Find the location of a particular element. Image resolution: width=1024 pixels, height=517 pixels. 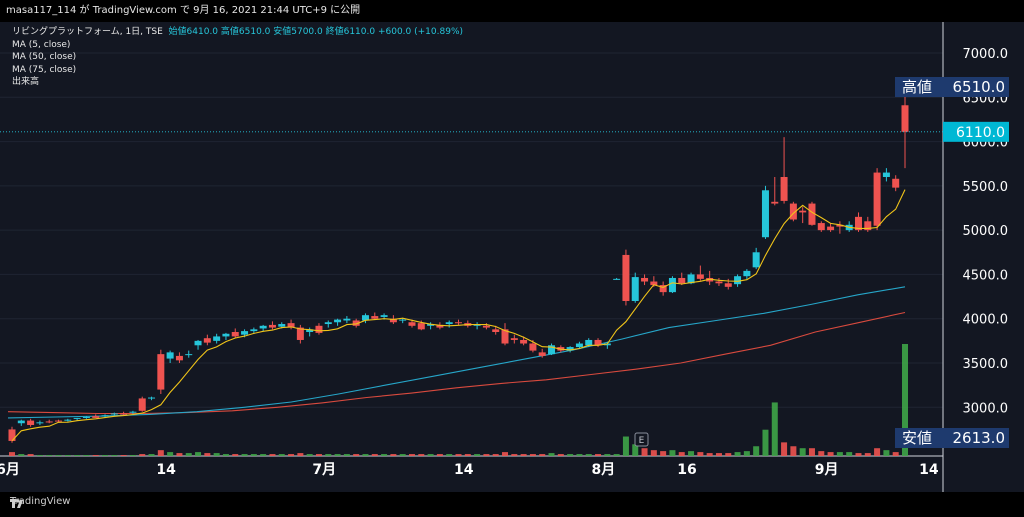

legend-ma5: MA (5, close) is located at coordinates (41, 44).